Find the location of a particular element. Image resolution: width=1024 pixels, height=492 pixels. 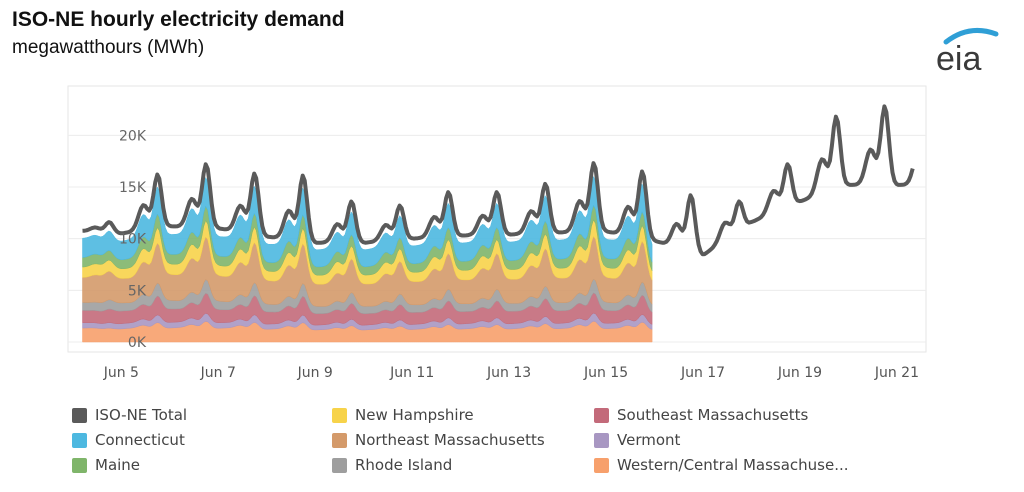

y-tick-label: 5K is located at coordinates (137, 291).